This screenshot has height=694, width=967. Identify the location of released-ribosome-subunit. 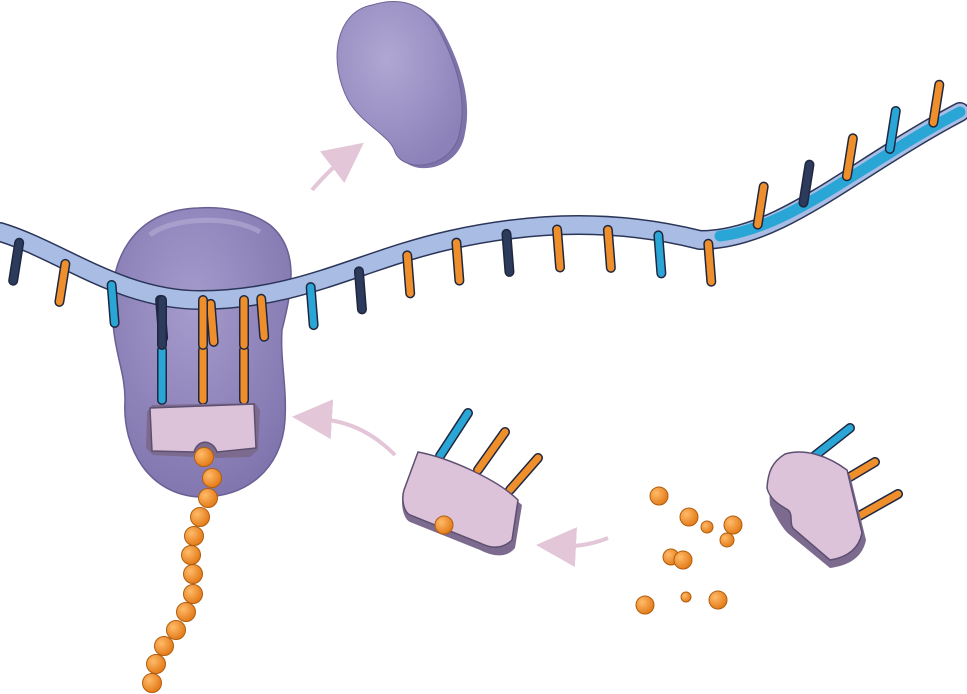
(402, 85).